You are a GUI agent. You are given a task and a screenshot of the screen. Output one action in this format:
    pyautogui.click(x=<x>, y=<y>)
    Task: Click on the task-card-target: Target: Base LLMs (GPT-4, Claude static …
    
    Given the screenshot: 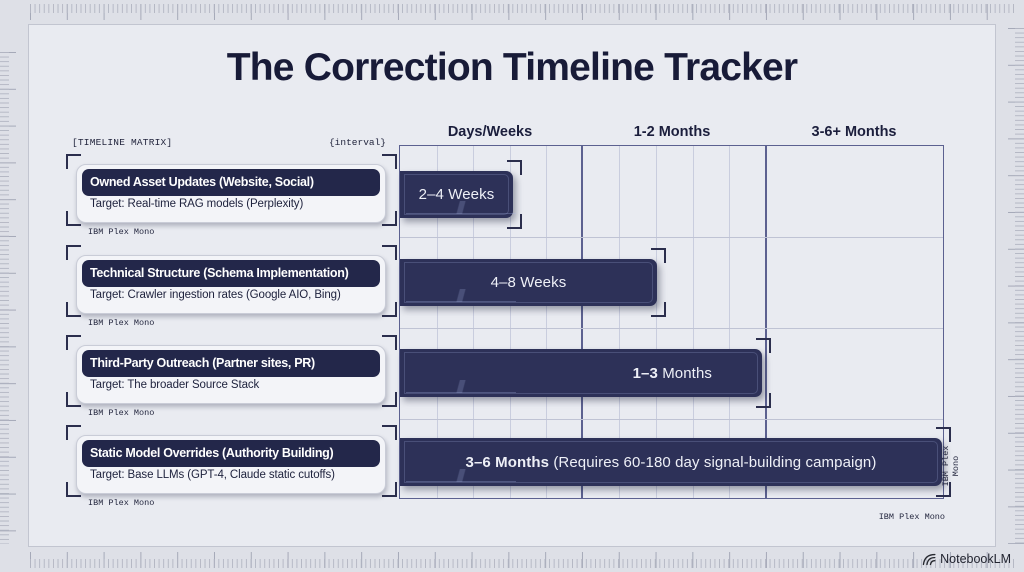 What is the action you would take?
    pyautogui.click(x=212, y=475)
    